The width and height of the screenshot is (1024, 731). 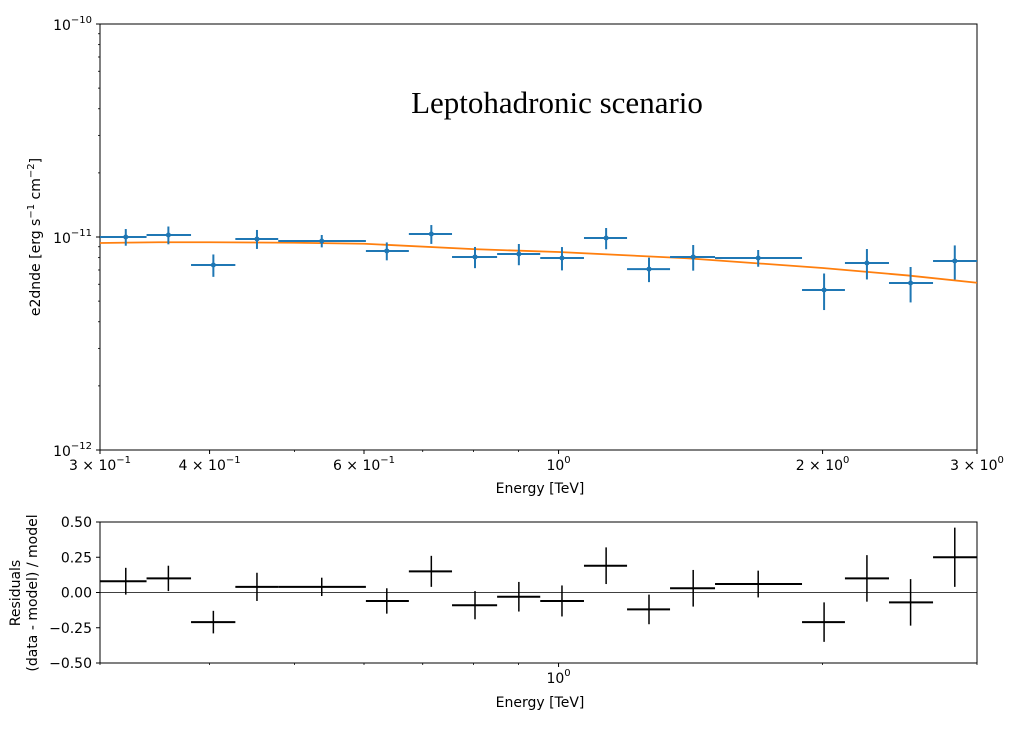 What do you see at coordinates (33, 592) in the screenshot?
I see `bottom-y-axis-label-line2: (data - model) / model` at bounding box center [33, 592].